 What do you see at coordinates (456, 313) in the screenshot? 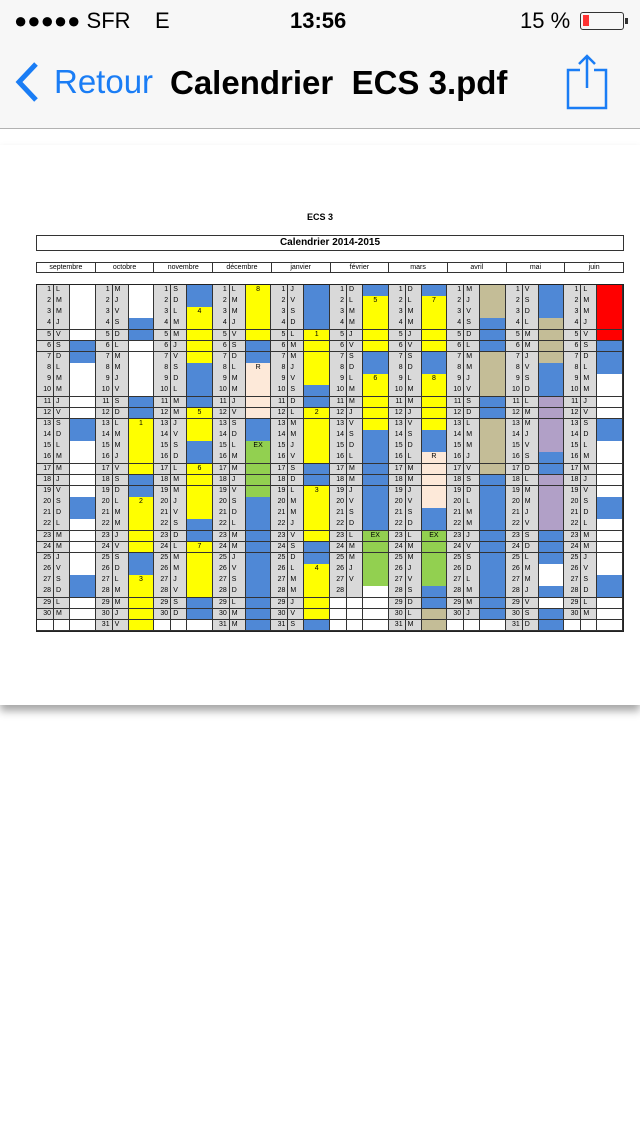
I see `day-number: 3` at bounding box center [456, 313].